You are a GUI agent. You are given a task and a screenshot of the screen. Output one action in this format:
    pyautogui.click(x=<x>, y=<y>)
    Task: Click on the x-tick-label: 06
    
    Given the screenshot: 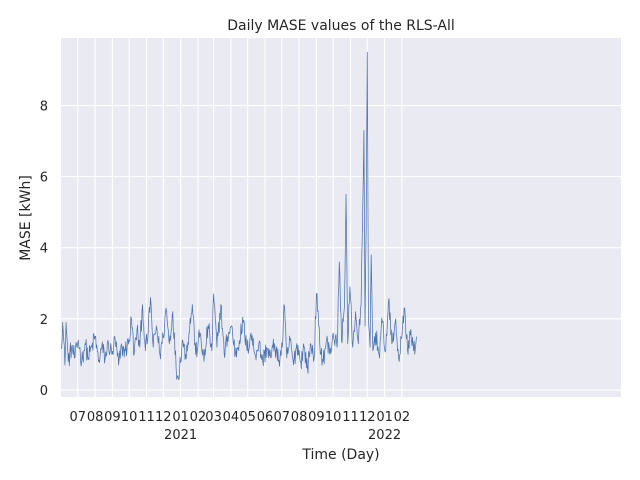 What is the action you would take?
    pyautogui.click(x=265, y=417)
    